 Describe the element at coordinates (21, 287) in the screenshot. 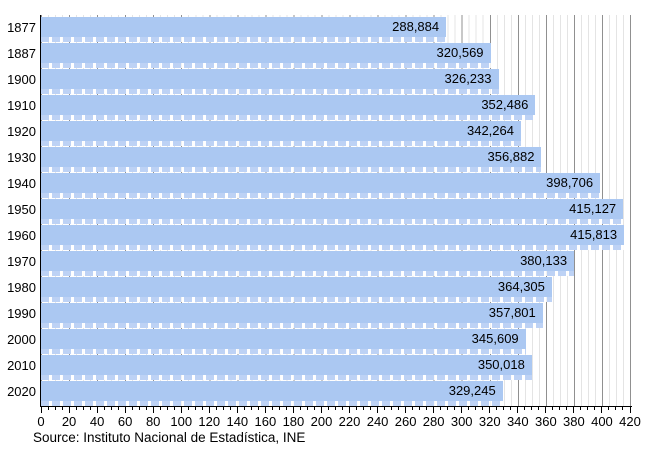

I see `y-axis-label: 1980` at that location.